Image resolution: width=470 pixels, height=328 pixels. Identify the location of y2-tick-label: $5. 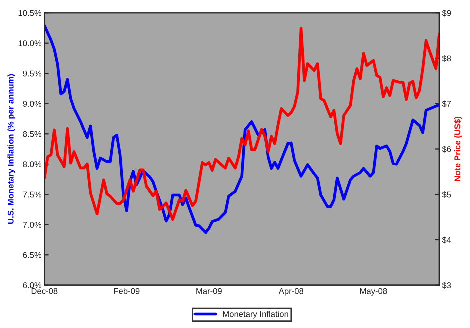
(447, 194).